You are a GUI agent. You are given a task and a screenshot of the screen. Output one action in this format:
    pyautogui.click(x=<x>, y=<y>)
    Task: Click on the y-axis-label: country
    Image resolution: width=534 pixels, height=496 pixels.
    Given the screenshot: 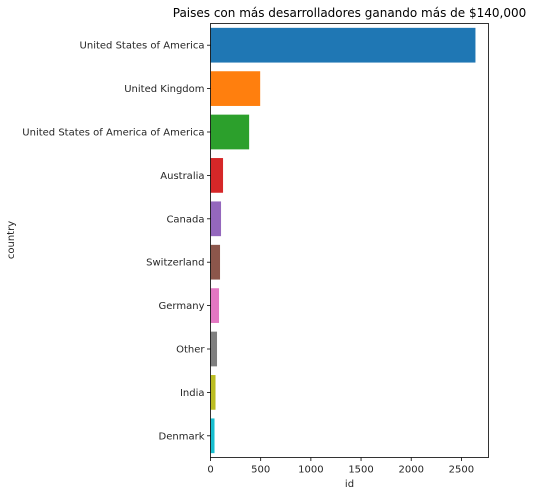 What is the action you would take?
    pyautogui.click(x=11, y=240)
    